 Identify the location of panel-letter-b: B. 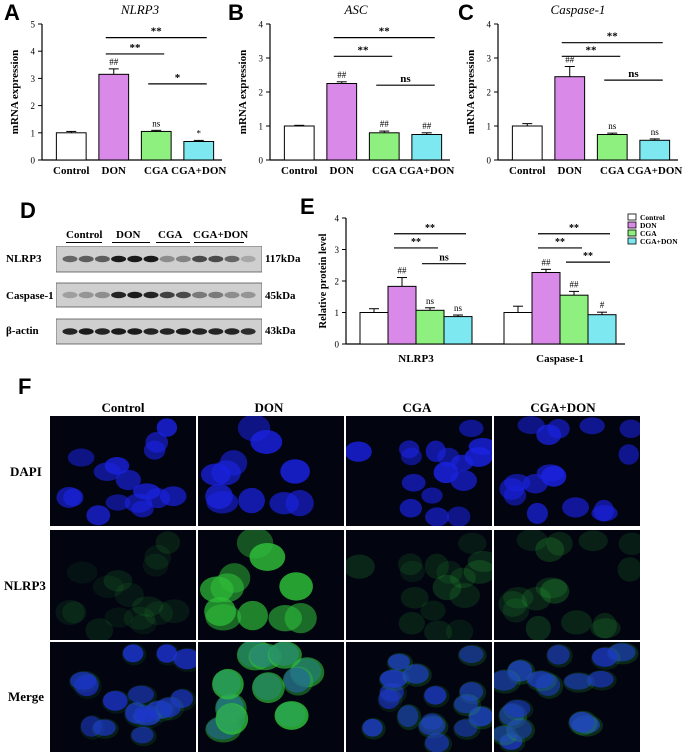
(236, 12).